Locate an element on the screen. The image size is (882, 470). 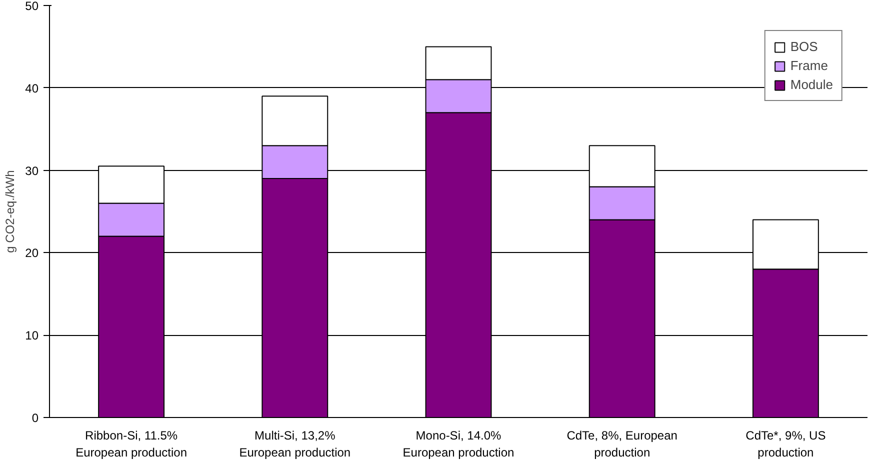
legend-label: BOS is located at coordinates (804, 46).